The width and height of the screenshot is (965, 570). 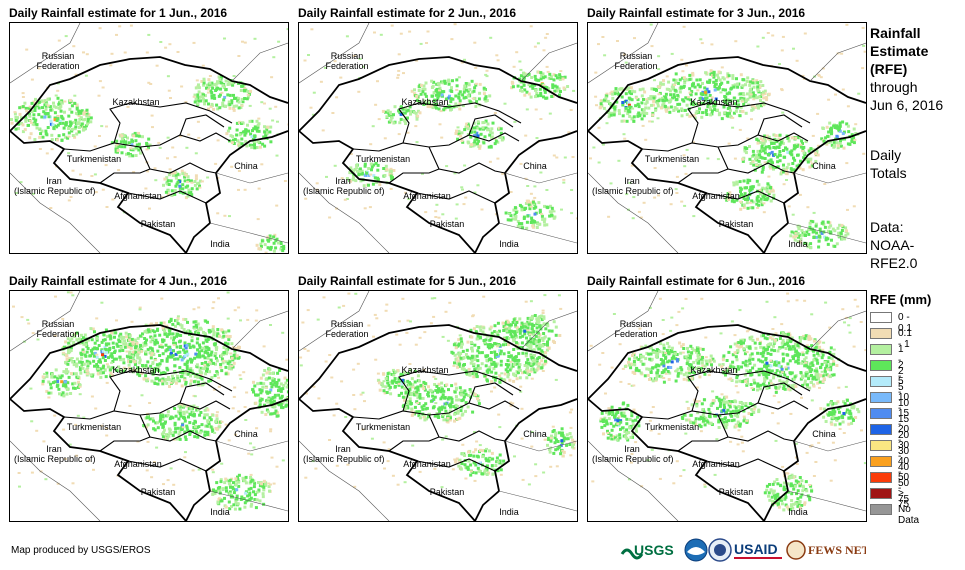 I want to click on daily-text: Daily, so click(x=886, y=155).